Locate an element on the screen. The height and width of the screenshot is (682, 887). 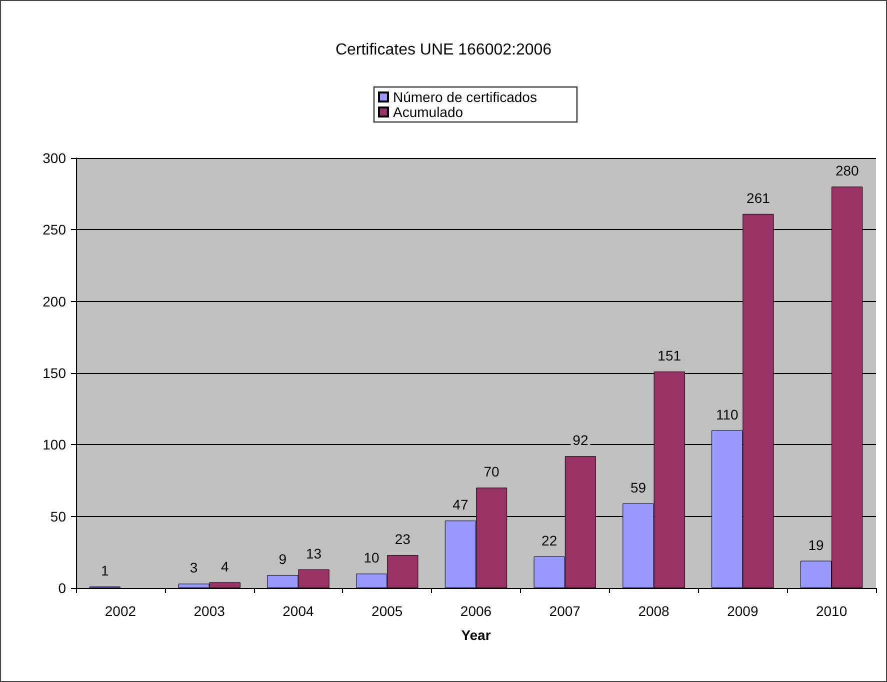
y-tick-label: 100 is located at coordinates (54, 444).